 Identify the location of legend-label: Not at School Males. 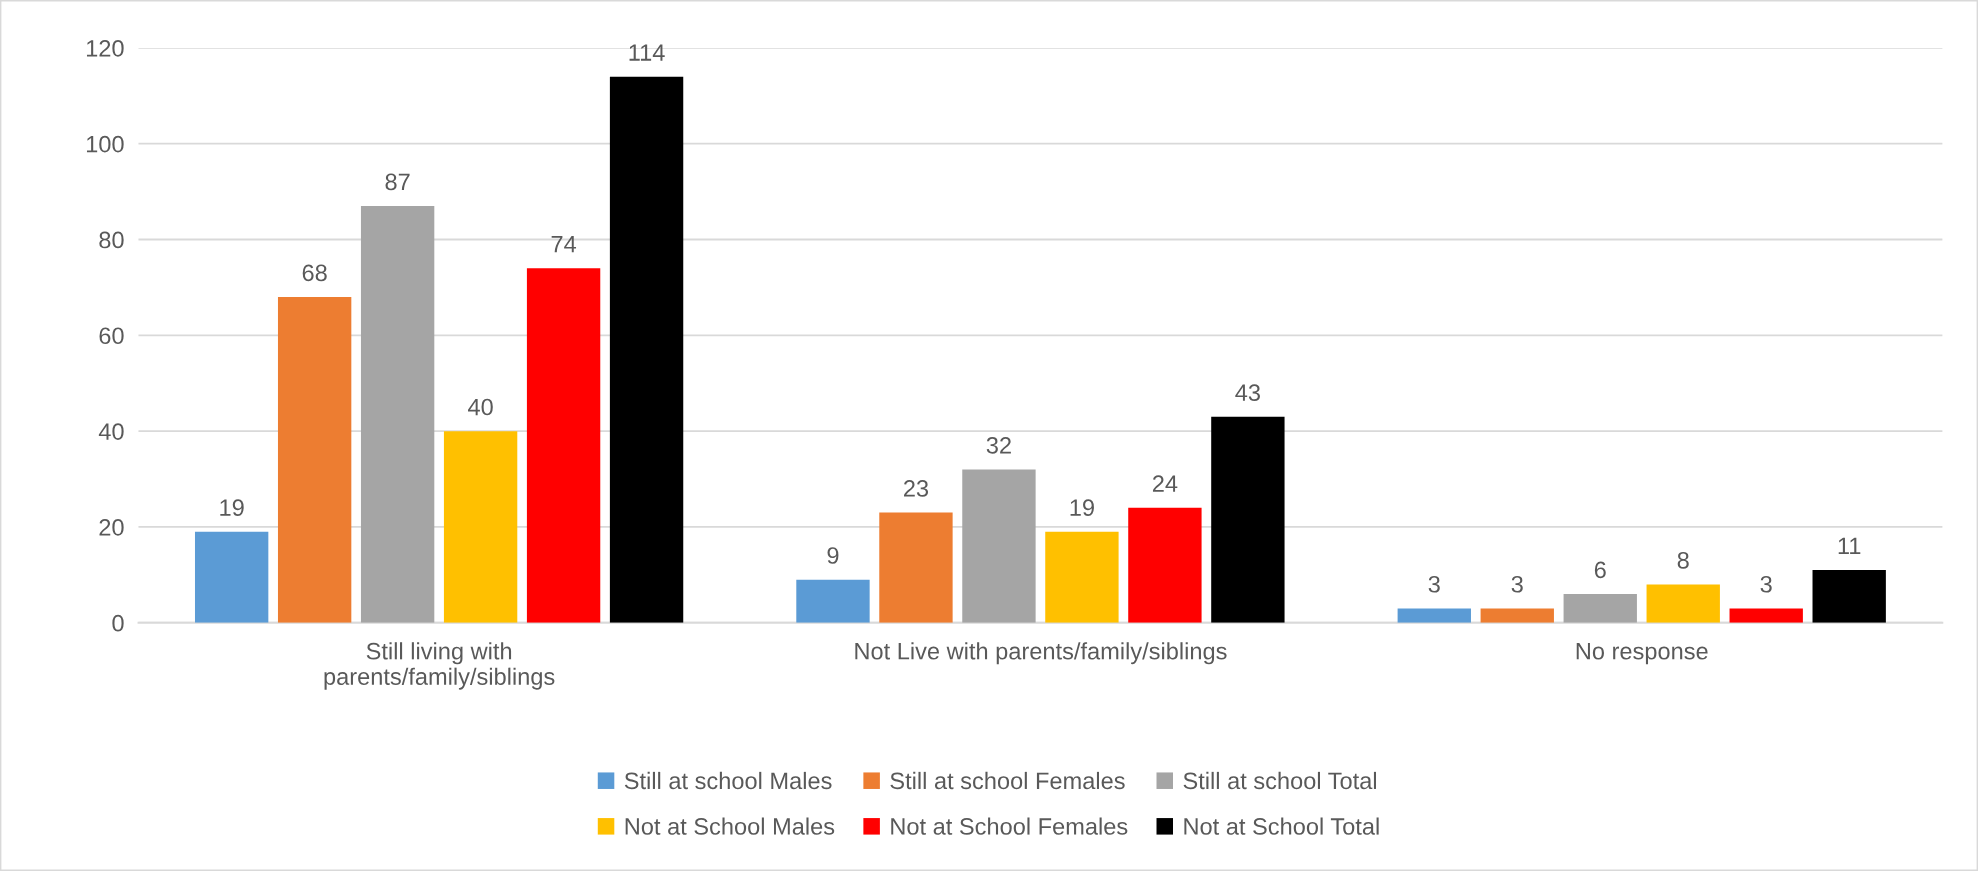
(730, 826).